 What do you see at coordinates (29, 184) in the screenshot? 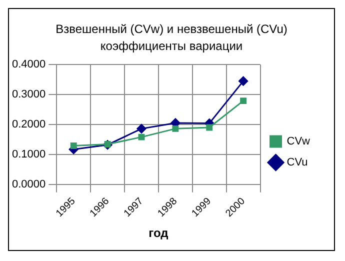
I see `y-tick-label: 0.0000` at bounding box center [29, 184].